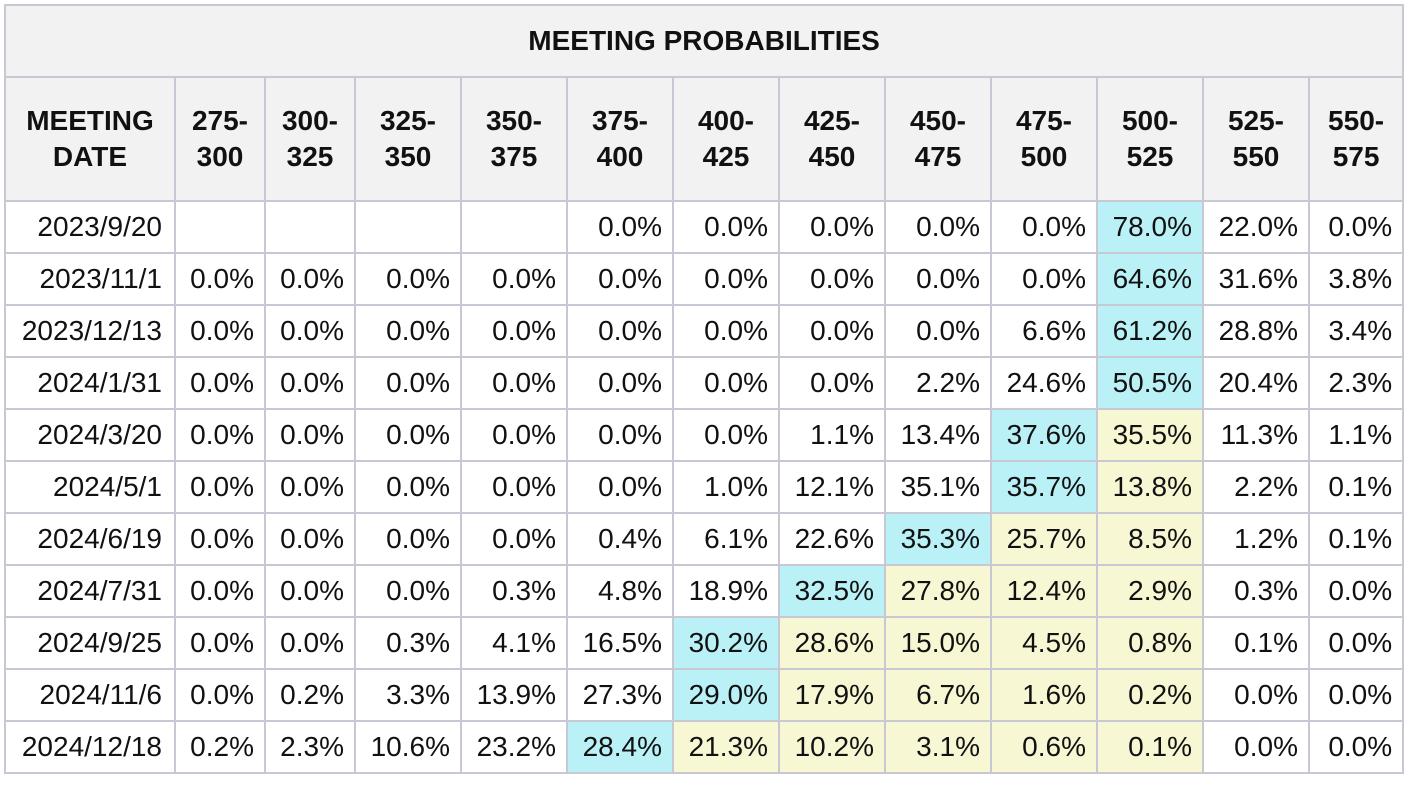  What do you see at coordinates (726, 643) in the screenshot?
I see `probability-cell: 30.2%` at bounding box center [726, 643].